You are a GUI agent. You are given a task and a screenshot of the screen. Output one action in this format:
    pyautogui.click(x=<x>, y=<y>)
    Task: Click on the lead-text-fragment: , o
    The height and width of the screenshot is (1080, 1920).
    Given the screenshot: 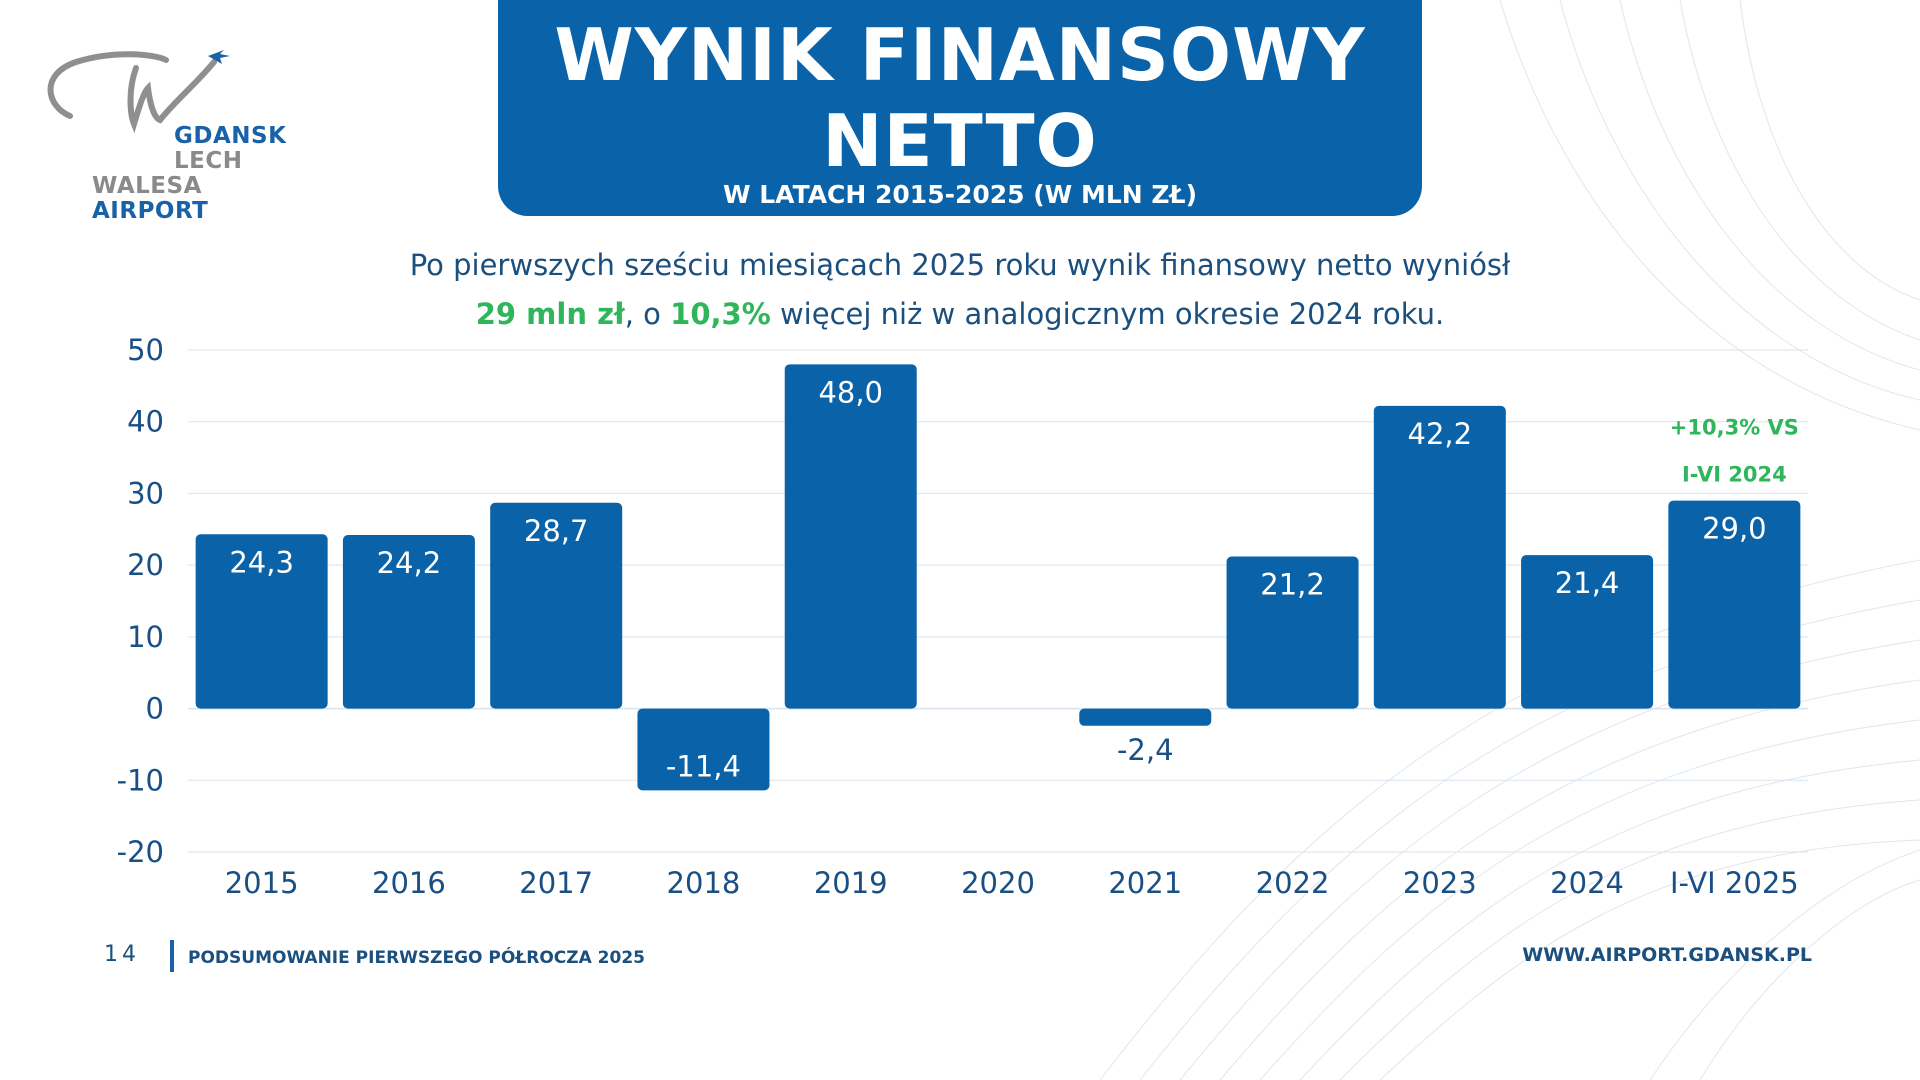 What is the action you would take?
    pyautogui.click(x=647, y=314)
    